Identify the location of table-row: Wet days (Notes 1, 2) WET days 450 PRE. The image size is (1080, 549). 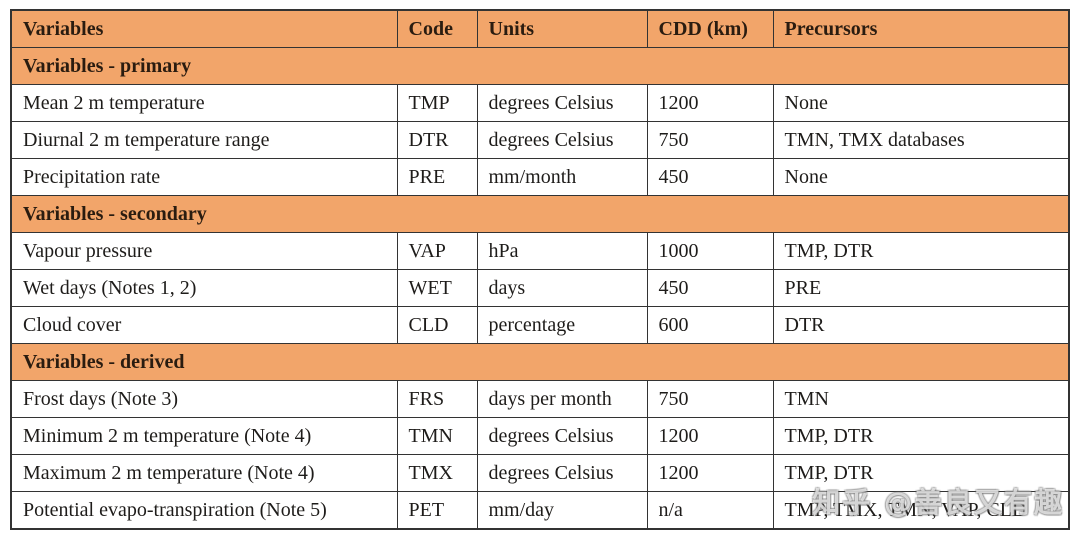
(540, 288).